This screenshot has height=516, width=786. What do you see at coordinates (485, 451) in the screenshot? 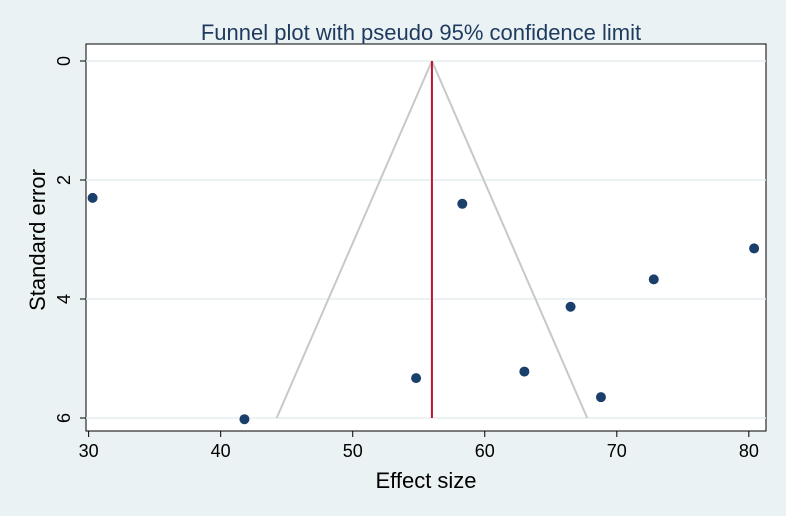
I see `x-tick-label: 60` at bounding box center [485, 451].